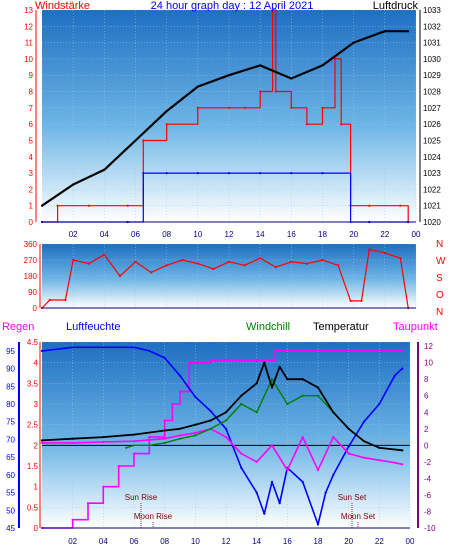 The height and width of the screenshot is (555, 462). What do you see at coordinates (226, 541) in the screenshot?
I see `climate-hour-tick-label: 12` at bounding box center [226, 541].